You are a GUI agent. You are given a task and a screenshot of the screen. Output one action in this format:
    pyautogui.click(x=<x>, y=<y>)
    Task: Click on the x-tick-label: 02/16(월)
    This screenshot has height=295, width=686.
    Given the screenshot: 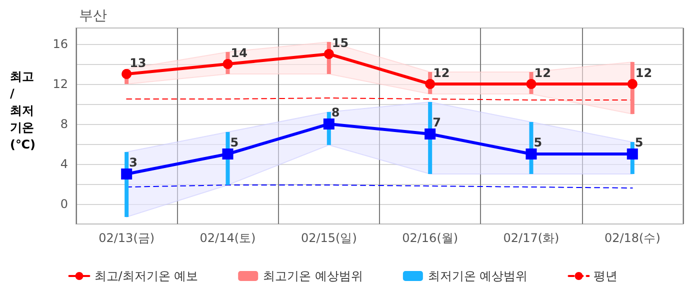 What is the action you would take?
    pyautogui.click(x=430, y=238)
    